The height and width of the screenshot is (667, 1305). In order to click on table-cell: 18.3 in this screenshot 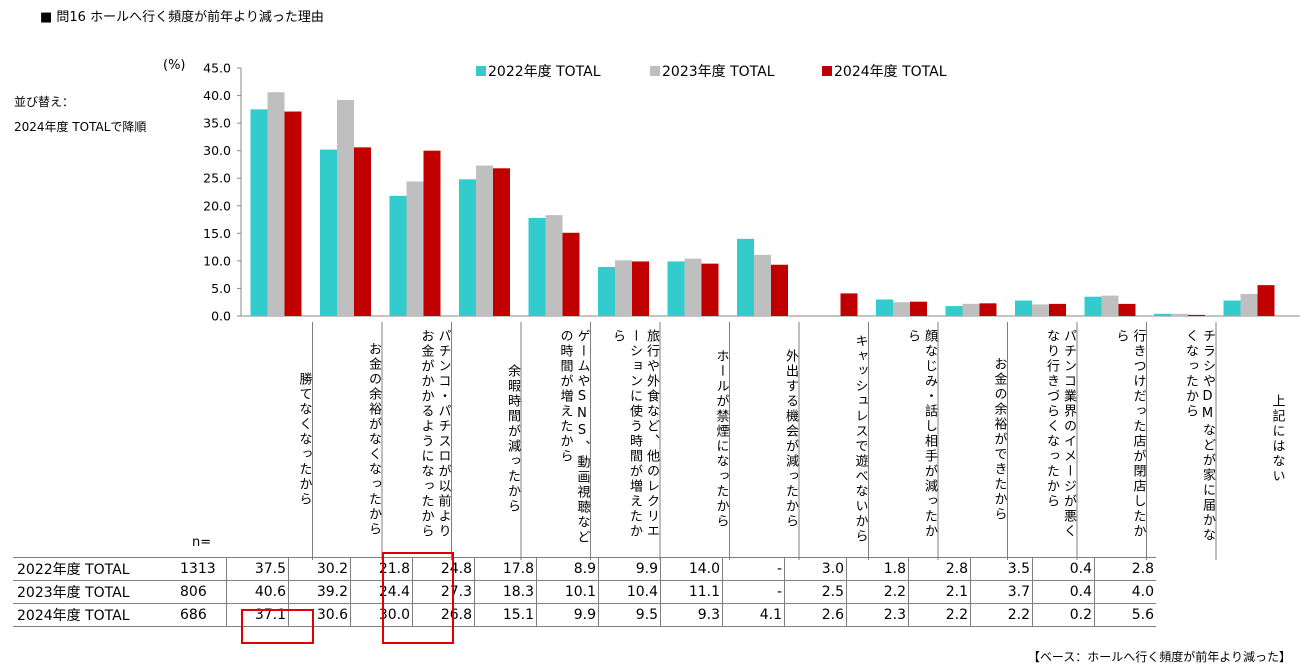, I will do `click(505, 592)`.